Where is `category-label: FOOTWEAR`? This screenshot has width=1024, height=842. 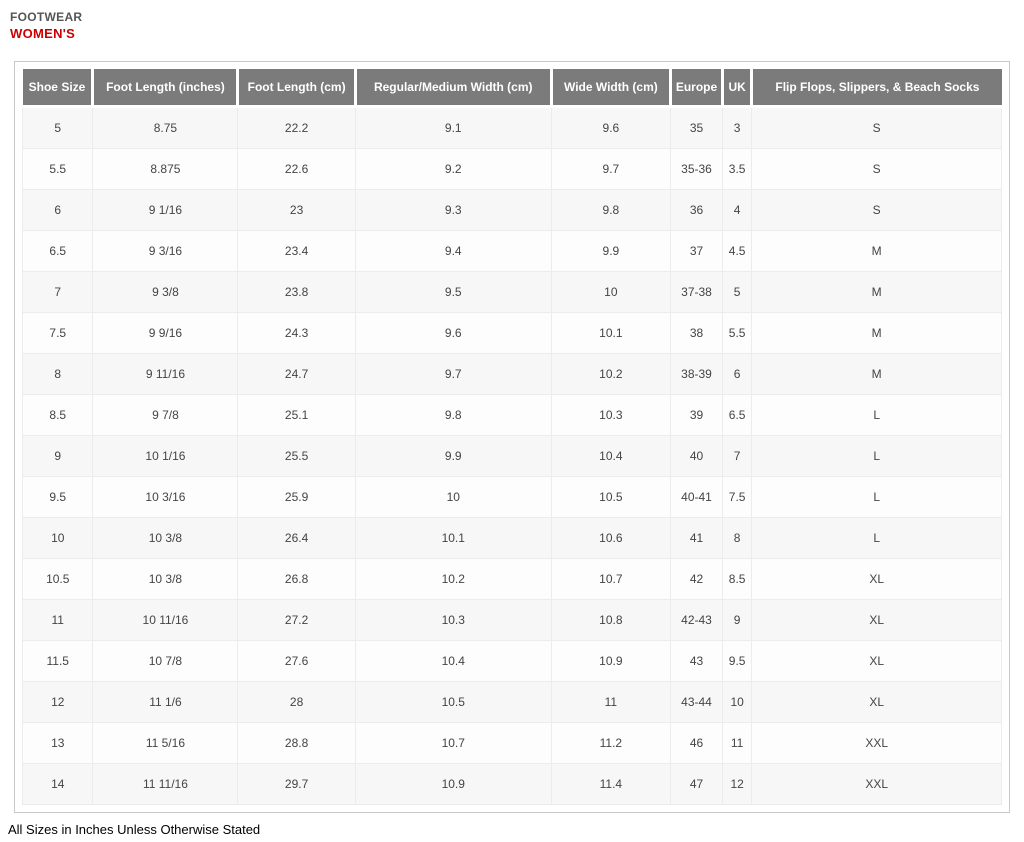 category-label: FOOTWEAR is located at coordinates (46, 17).